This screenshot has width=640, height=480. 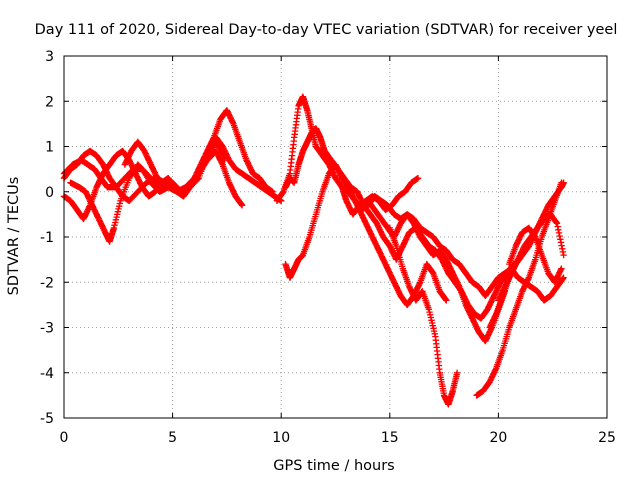 What do you see at coordinates (172, 438) in the screenshot?
I see `x-tick-label: 5` at bounding box center [172, 438].